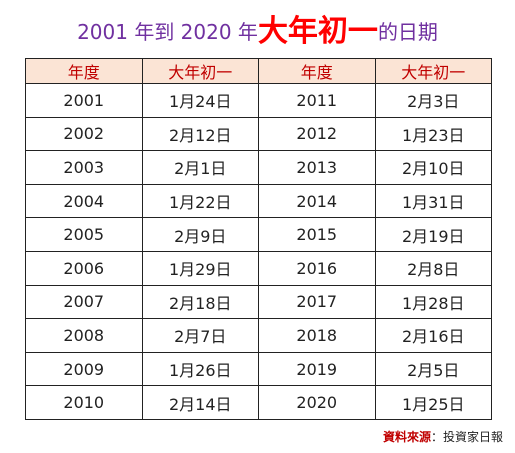 The width and height of the screenshot is (515, 453). Describe the element at coordinates (407, 32) in the screenshot. I see `title-suffix: 的日期` at that location.